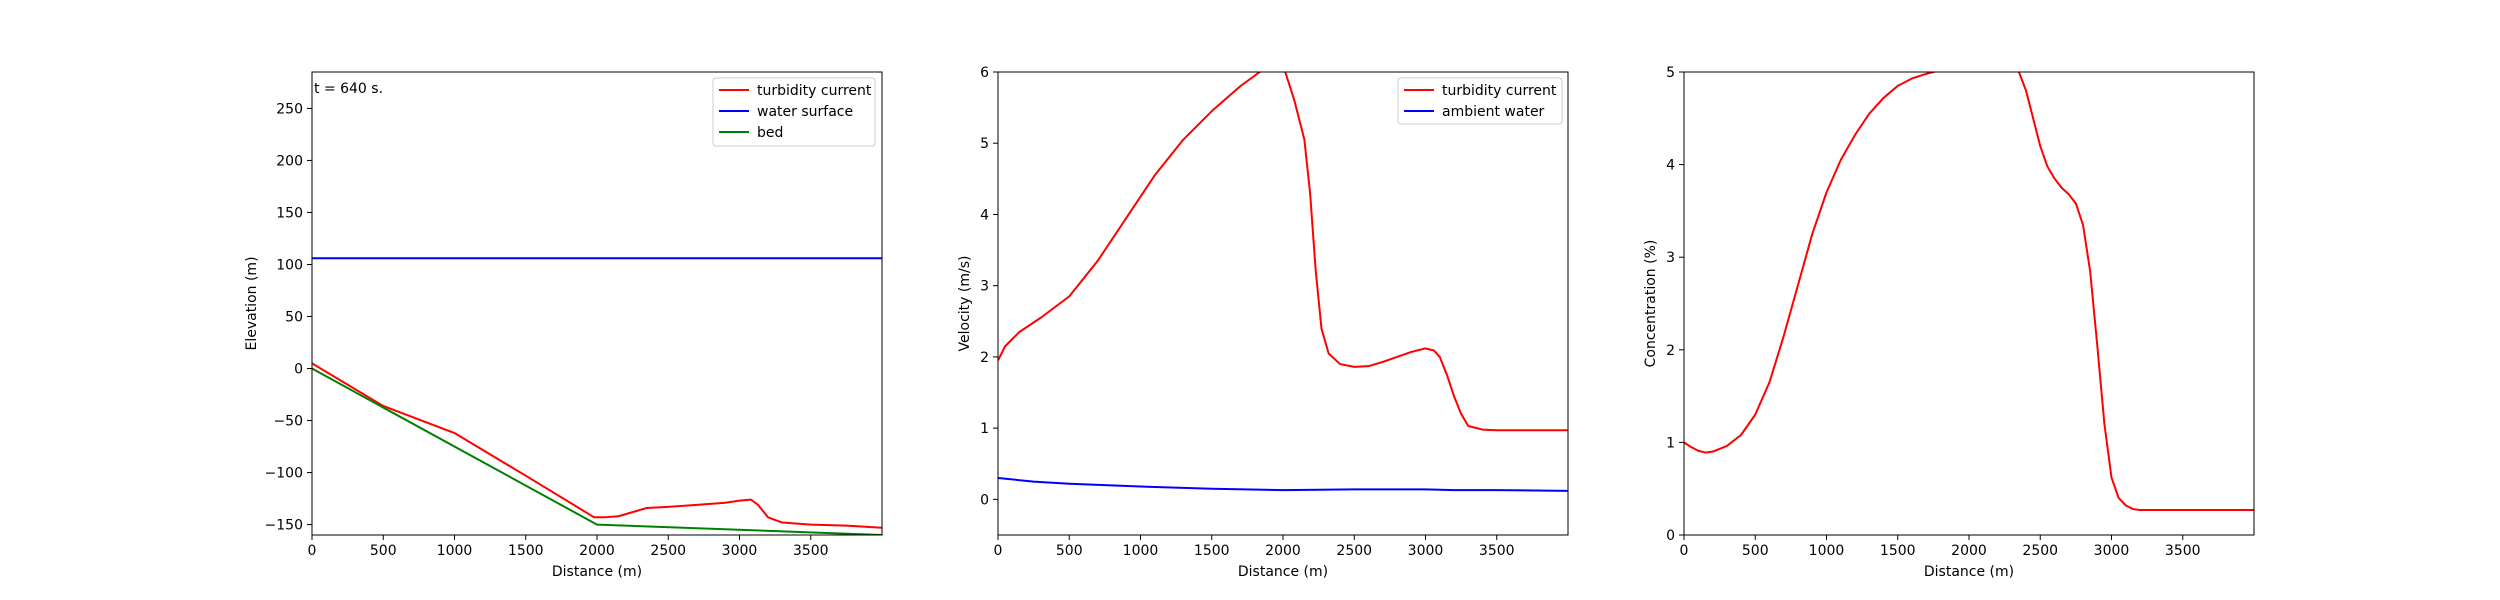 The width and height of the screenshot is (2500, 600). I want to click on velocity-y-tick-label: 5, so click(984, 144).